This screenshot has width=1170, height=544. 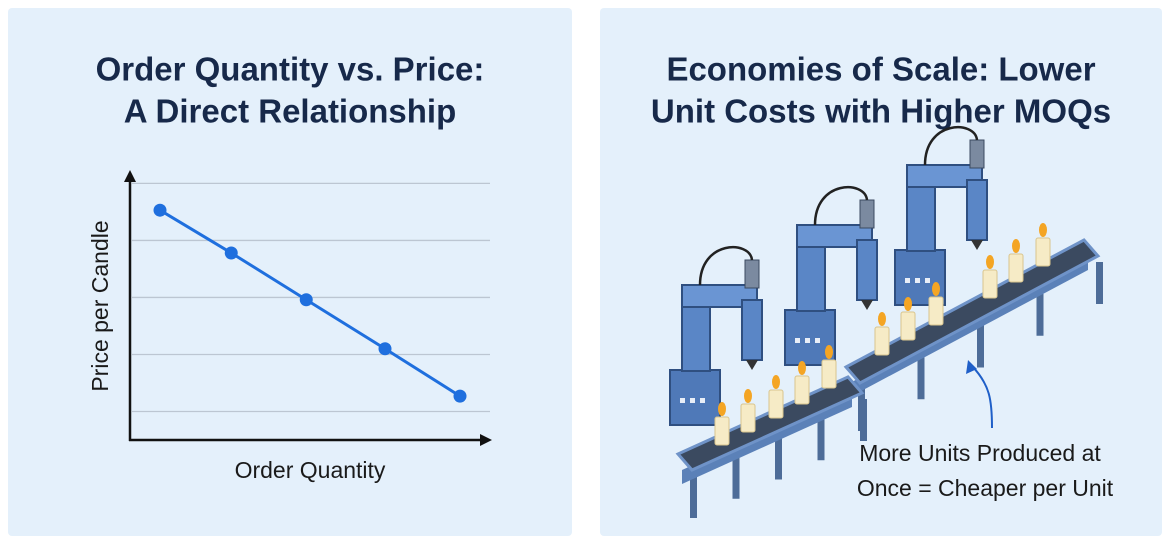 What do you see at coordinates (290, 111) in the screenshot?
I see `chart-title: A Direct Relationship` at bounding box center [290, 111].